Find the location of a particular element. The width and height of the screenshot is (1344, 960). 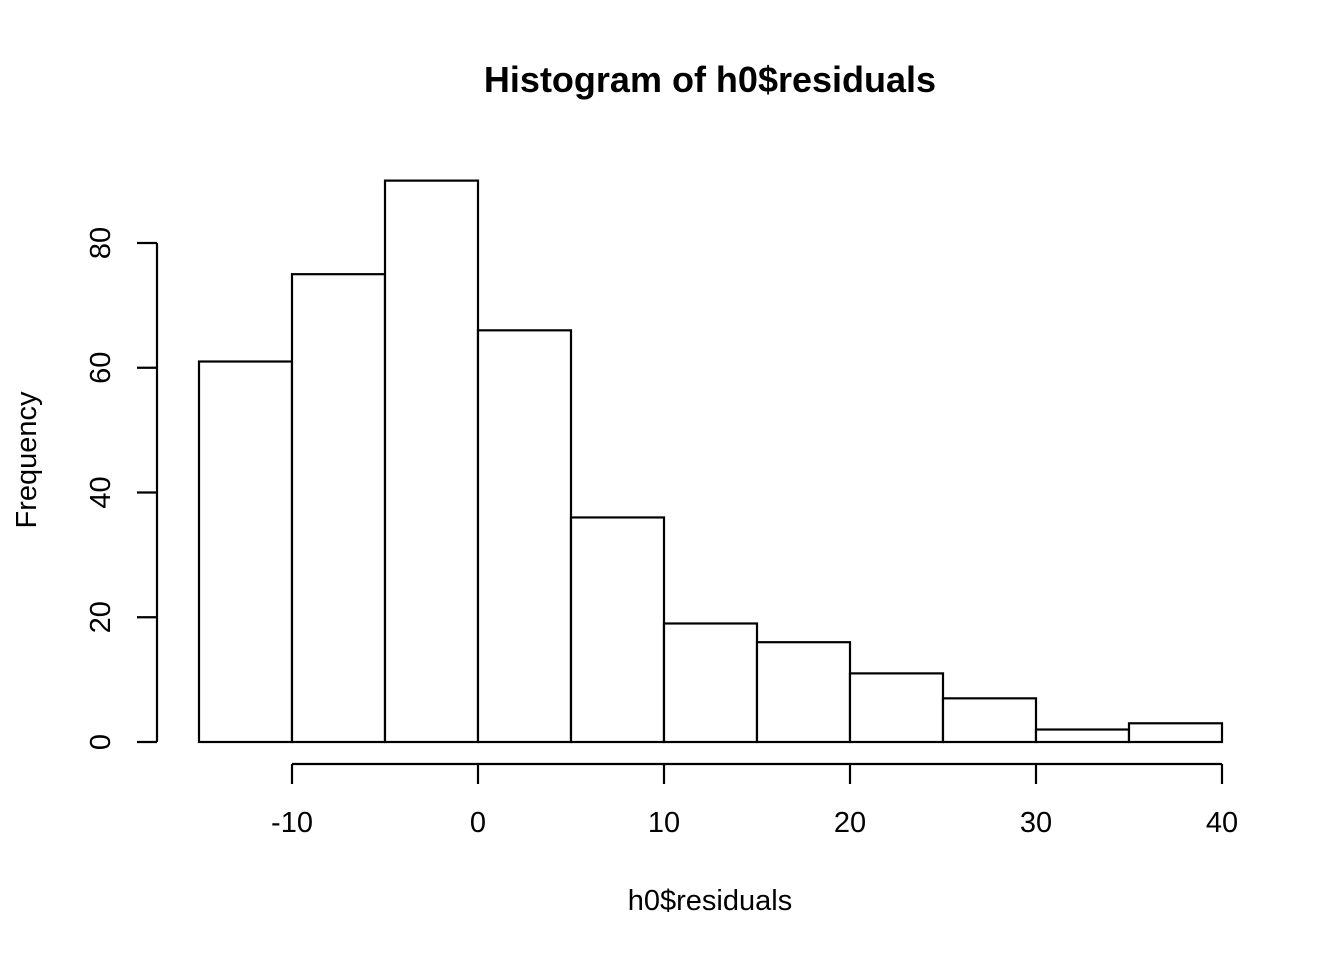

x-tick-label: 20 is located at coordinates (850, 823).